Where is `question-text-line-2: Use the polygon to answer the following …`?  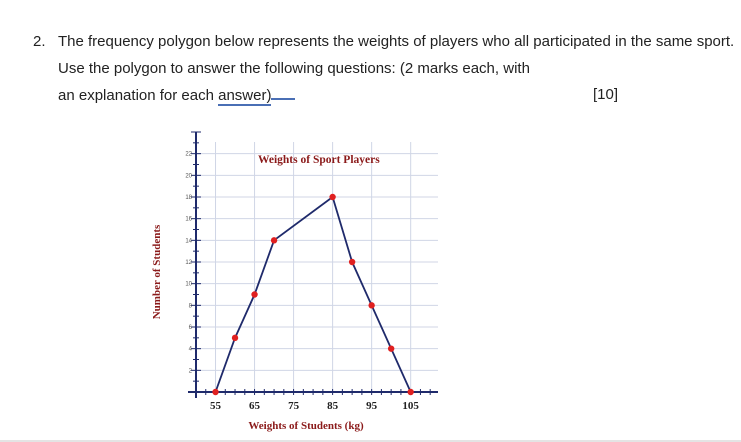 question-text-line-2: Use the polygon to answer the following … is located at coordinates (294, 68).